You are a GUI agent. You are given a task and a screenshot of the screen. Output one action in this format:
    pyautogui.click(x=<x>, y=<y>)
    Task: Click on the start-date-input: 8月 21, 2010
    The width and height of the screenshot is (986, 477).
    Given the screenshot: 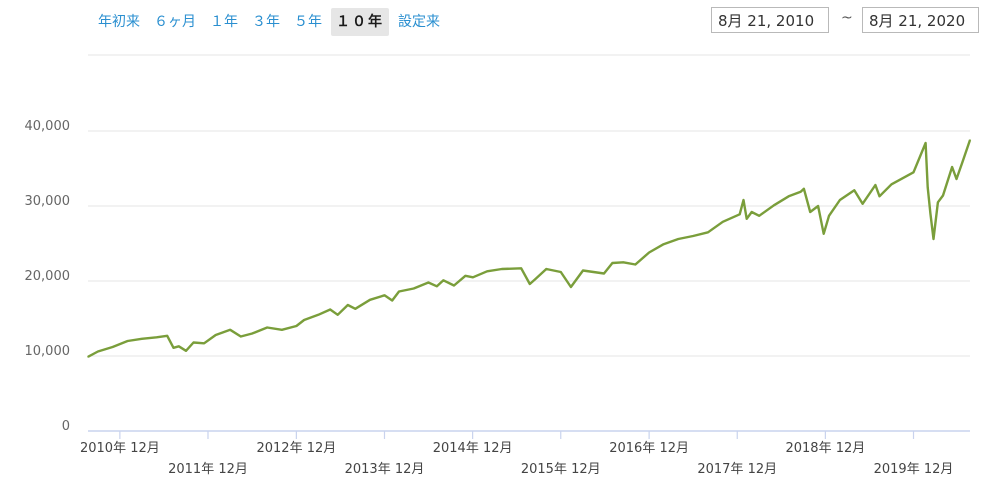 What is the action you would take?
    pyautogui.click(x=770, y=20)
    